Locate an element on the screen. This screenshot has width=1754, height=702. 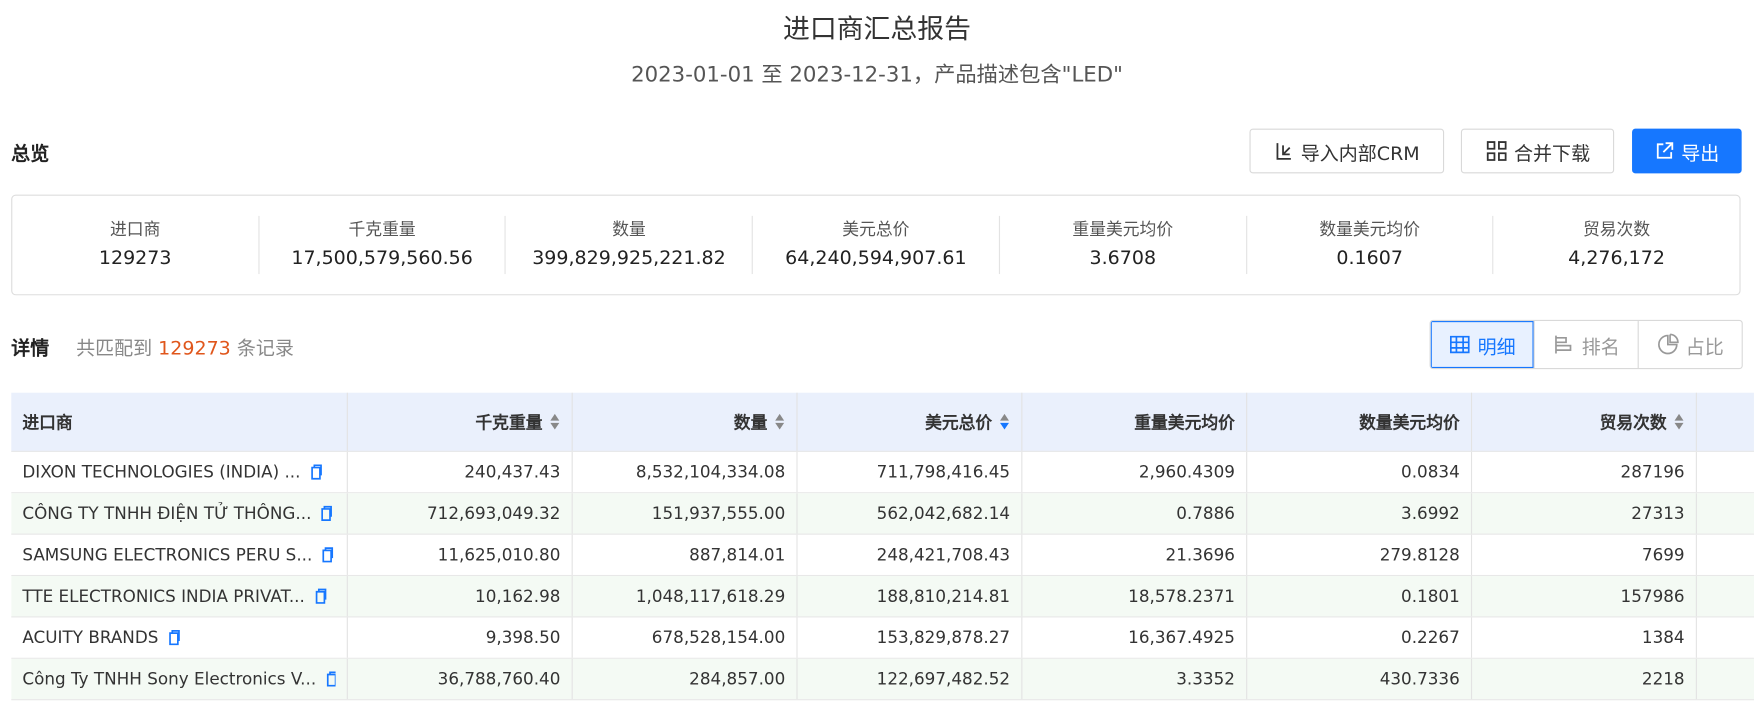
table-cell: 0.19 is located at coordinates (1725, 679).